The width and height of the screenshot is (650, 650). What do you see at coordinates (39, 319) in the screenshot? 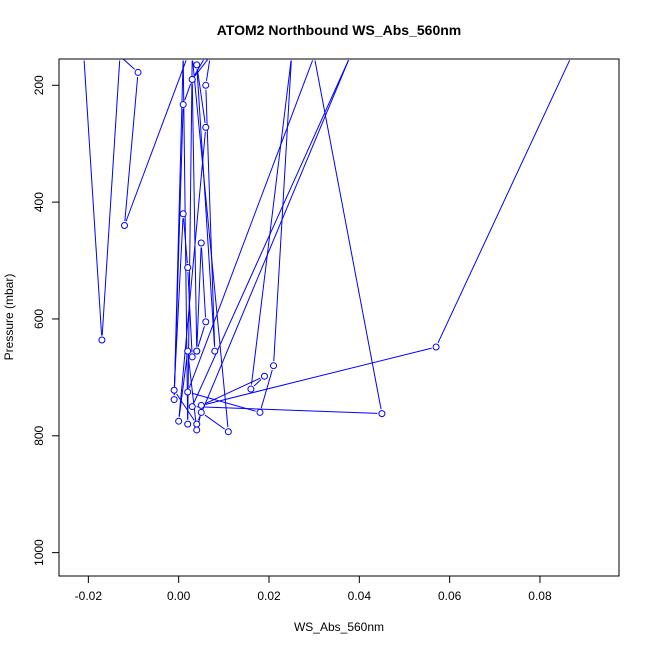
I see `y-tick-label: 600` at bounding box center [39, 319].